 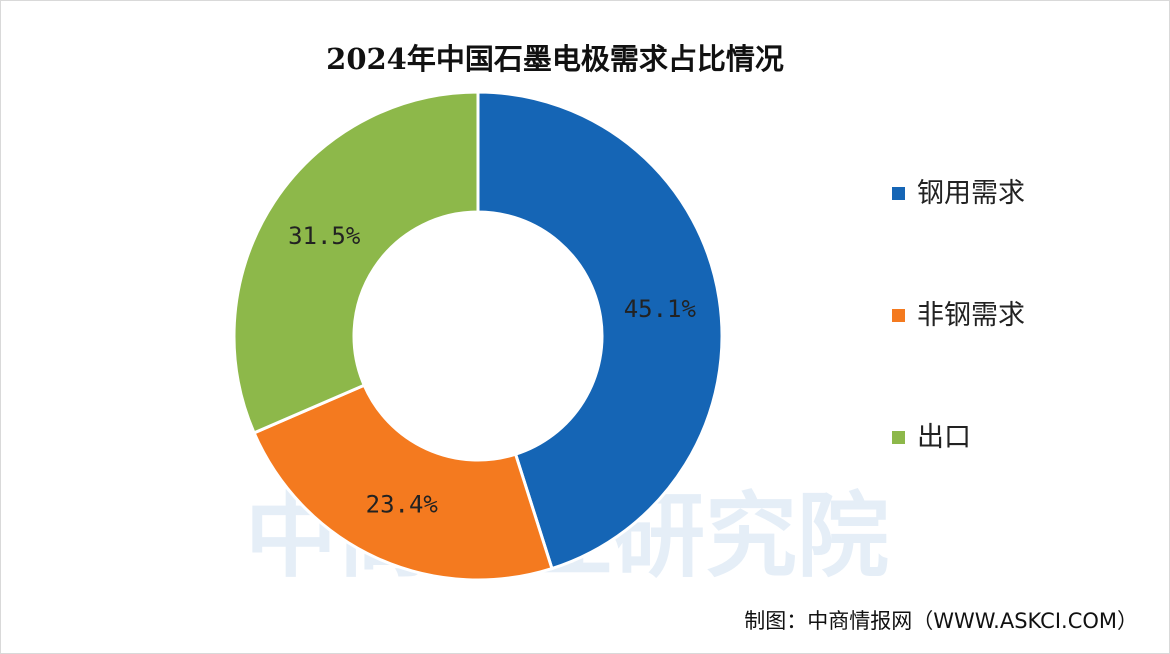 I want to click on legend-swatch-export, so click(x=898, y=437).